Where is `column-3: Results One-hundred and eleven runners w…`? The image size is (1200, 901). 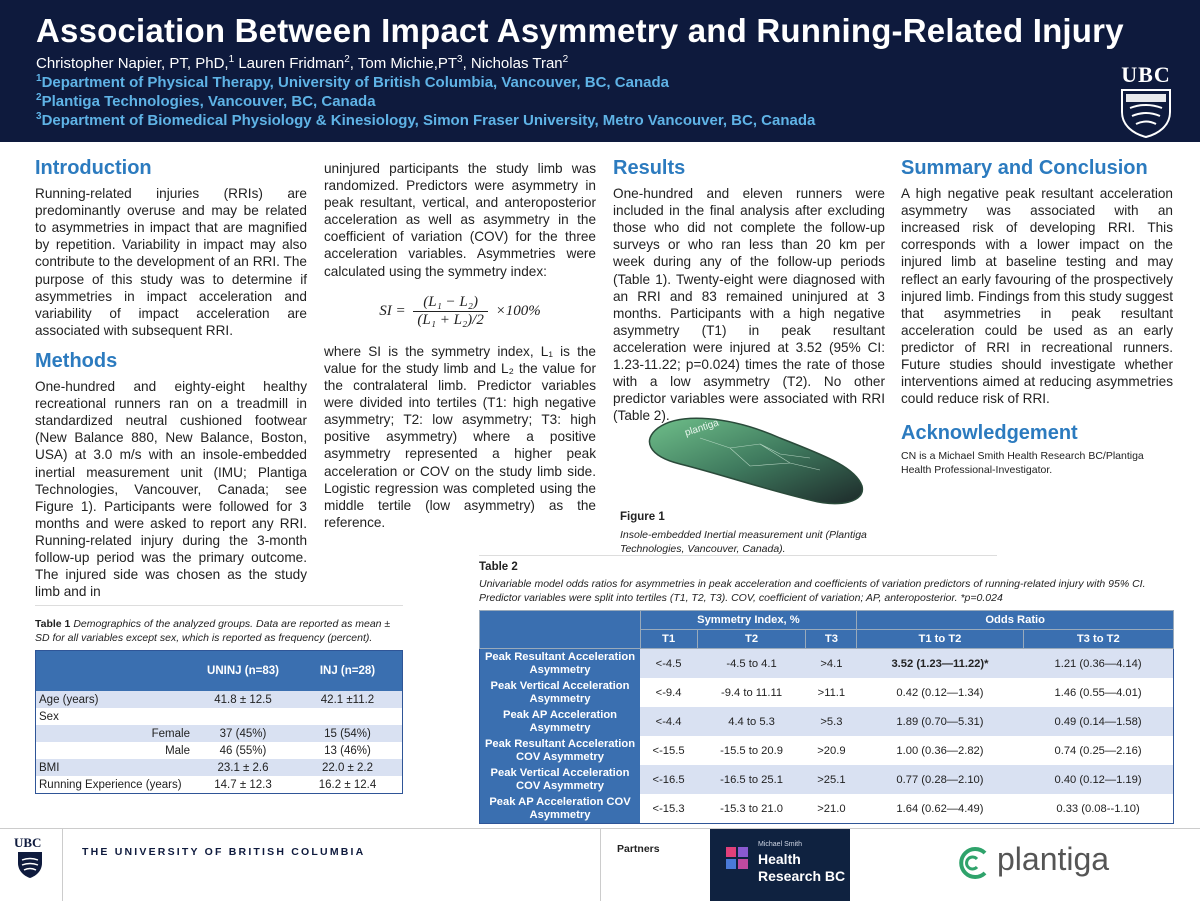
column-3: Results One-hundred and eleven runners w… is located at coordinates (749, 290).